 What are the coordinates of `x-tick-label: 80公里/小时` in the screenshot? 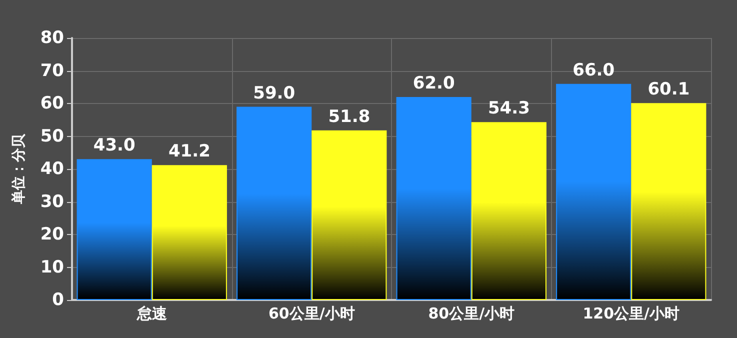 It's located at (471, 313).